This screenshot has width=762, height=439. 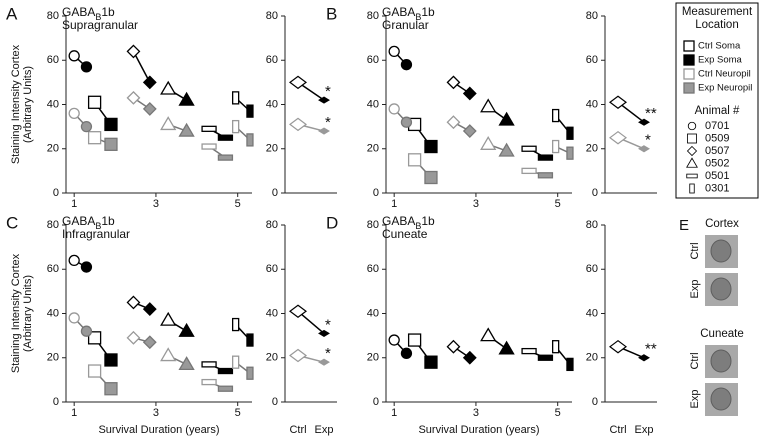 What do you see at coordinates (100, 25) in the screenshot?
I see `panel-subtitle: Supragranular` at bounding box center [100, 25].